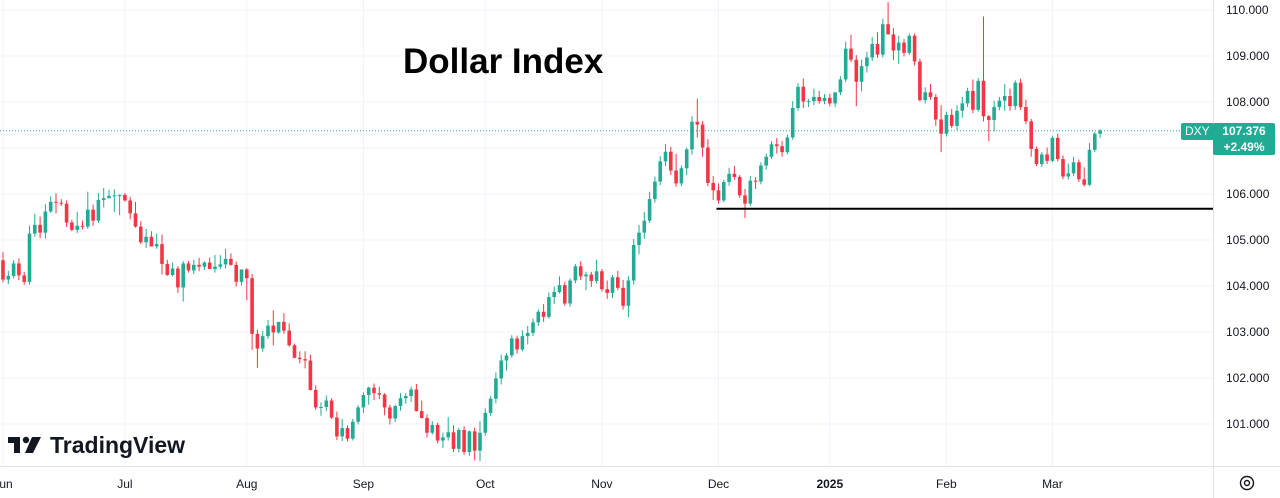  Describe the element at coordinates (1247, 10) in the screenshot. I see `y-tick-label: 110.000` at that location.